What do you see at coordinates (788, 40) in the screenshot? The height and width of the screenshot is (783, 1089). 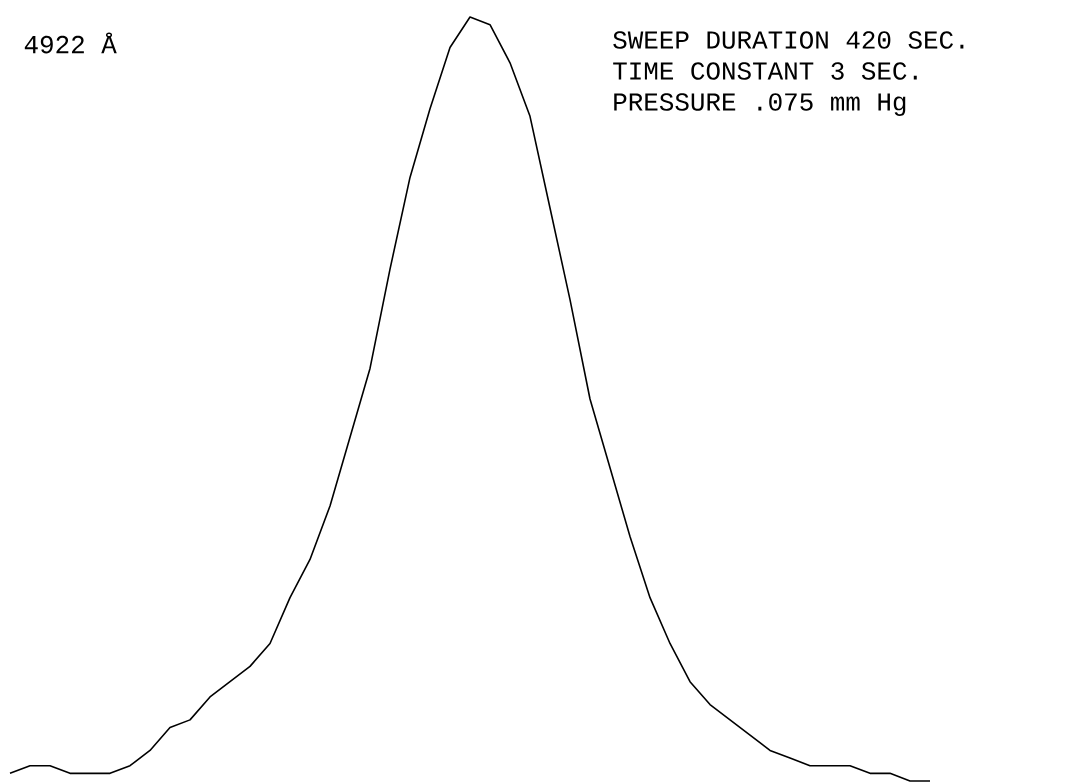 I see `annotation: SWEEP DURATION 420 SEC.` at bounding box center [788, 40].